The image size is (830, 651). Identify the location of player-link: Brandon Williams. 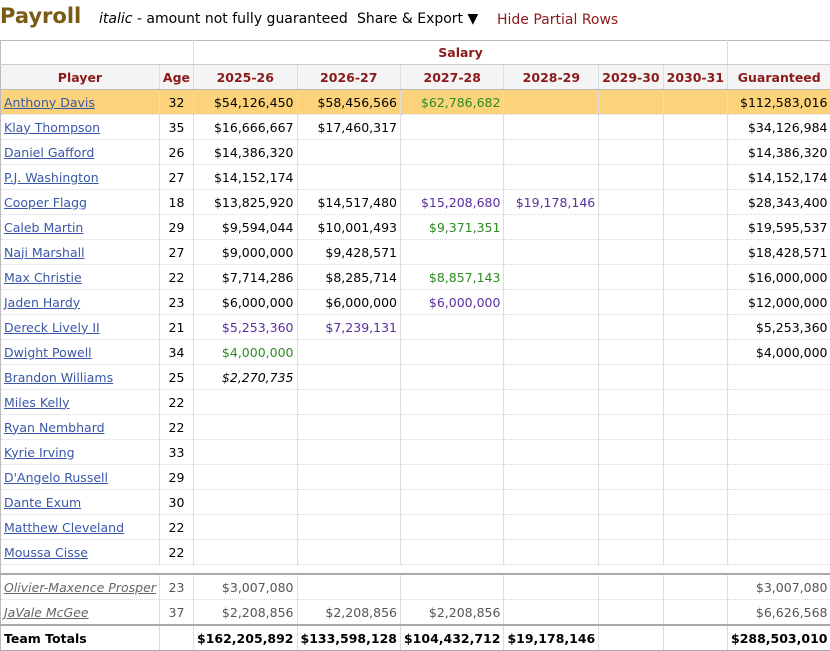
(59, 377).